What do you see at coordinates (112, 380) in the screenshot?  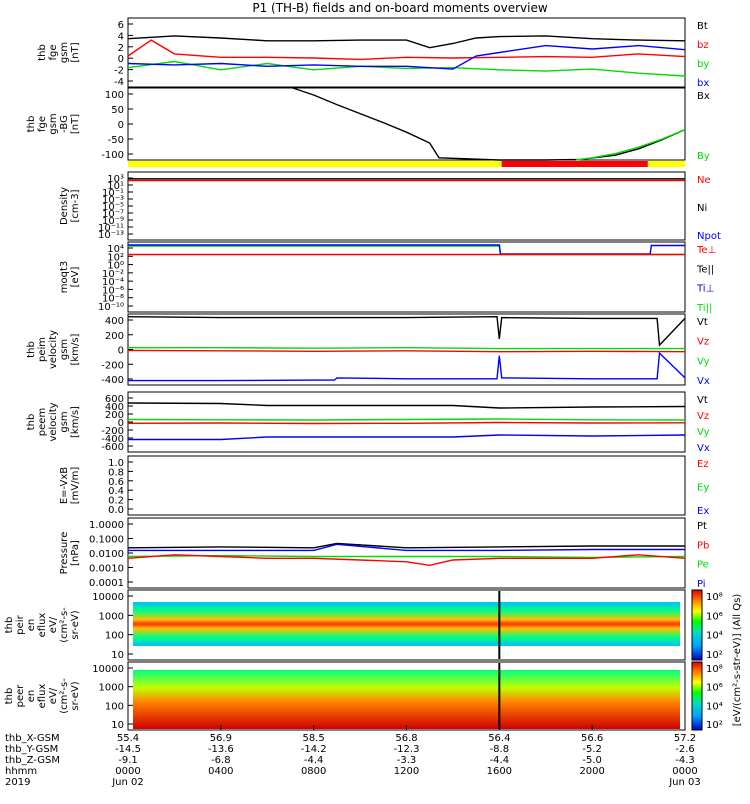 I see `y-tick-label: -400` at bounding box center [112, 380].